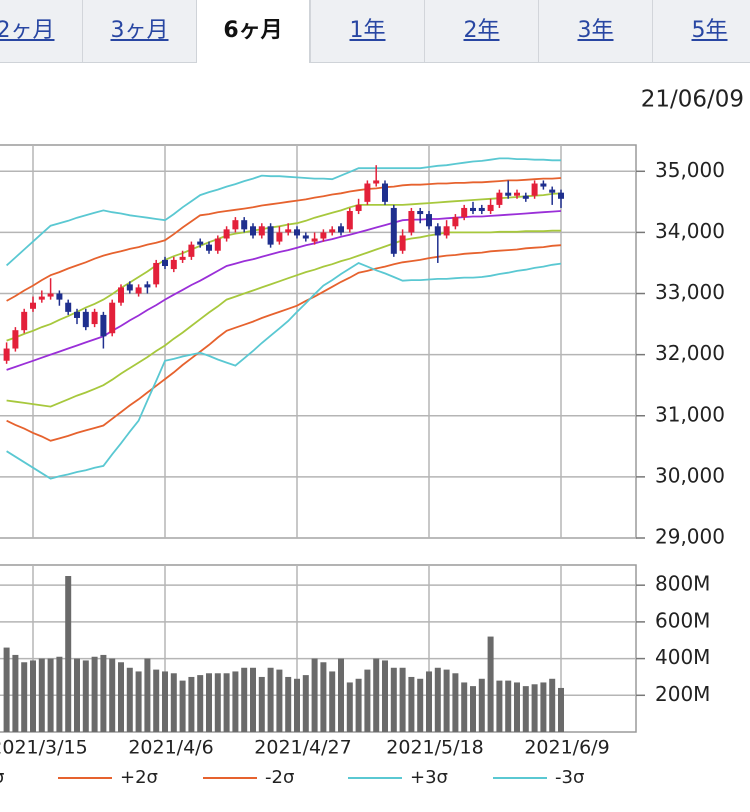 This screenshot has height=812, width=750. Describe the element at coordinates (429, 777) in the screenshot. I see `legend-label: +3σ` at that location.